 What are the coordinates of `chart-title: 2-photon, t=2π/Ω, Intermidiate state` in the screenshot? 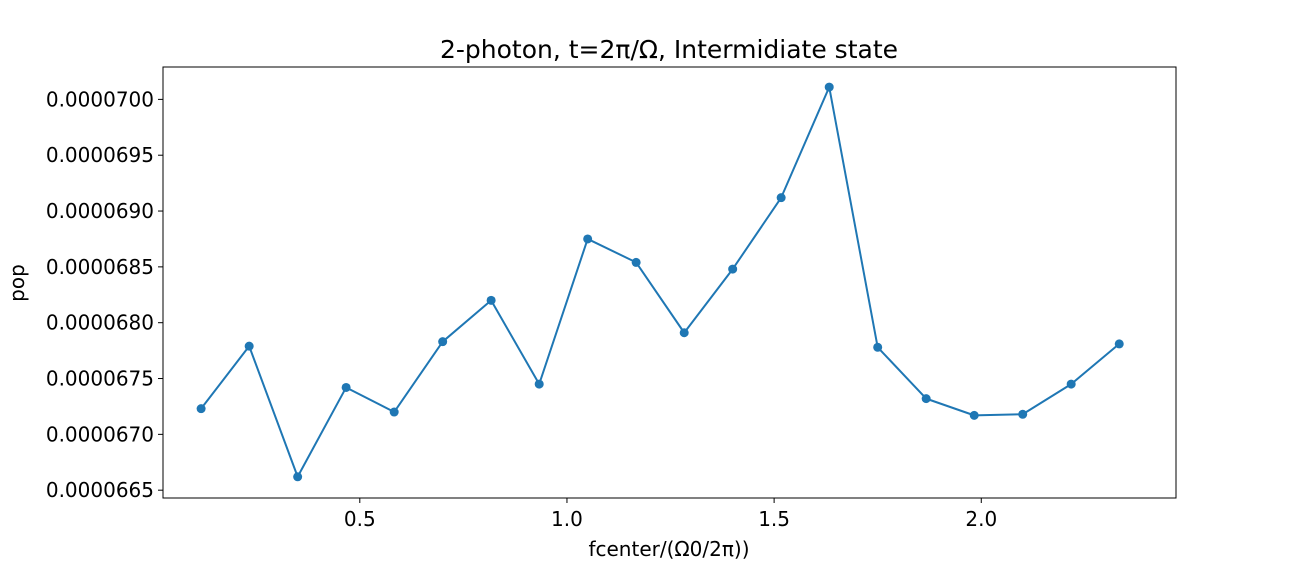 It's located at (669, 49).